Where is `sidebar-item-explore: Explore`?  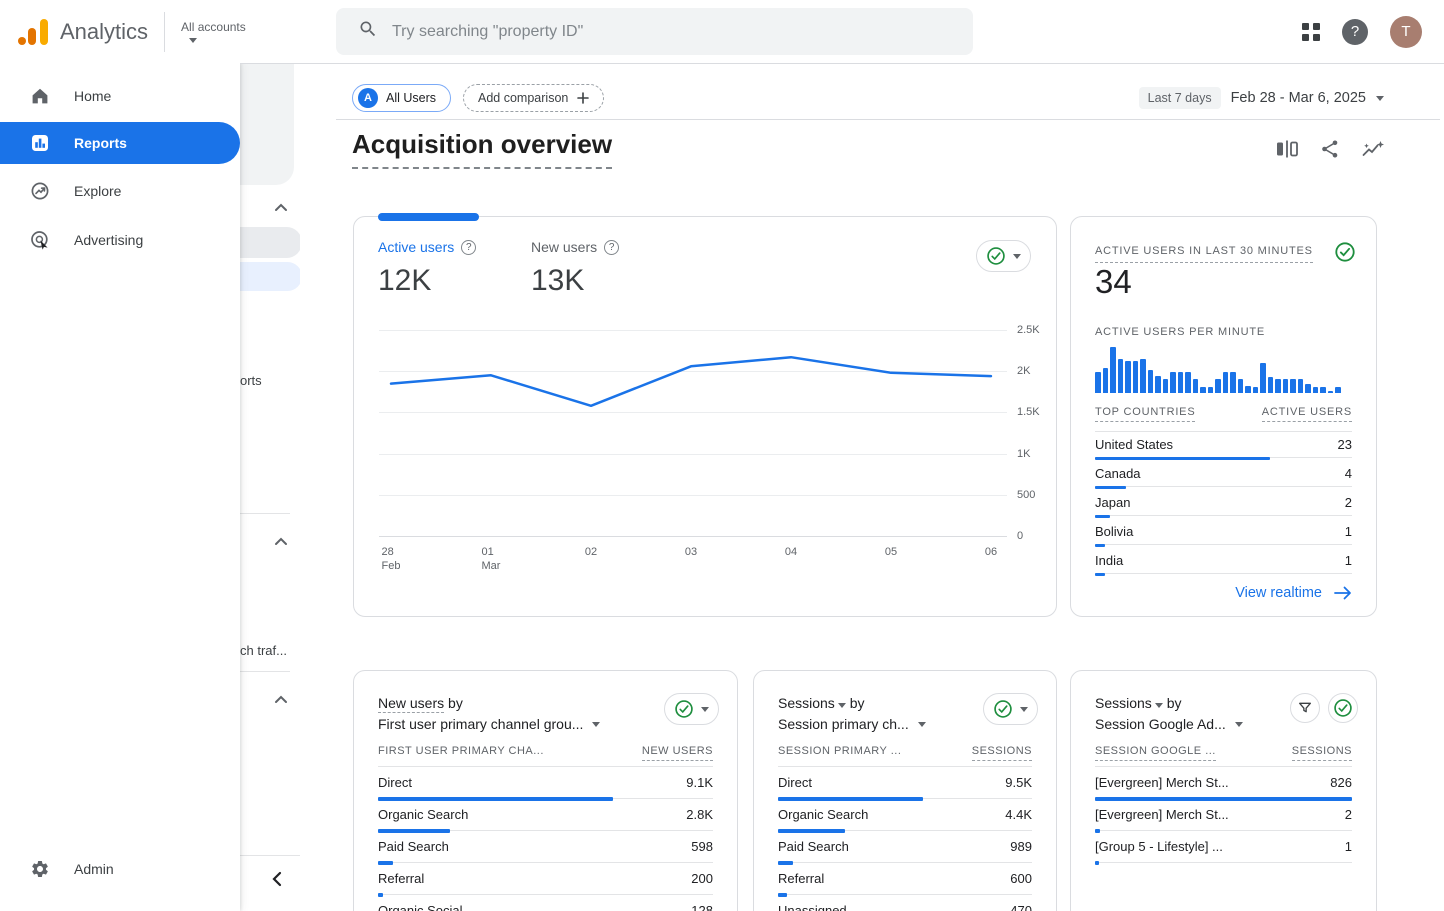
sidebar-item-explore: Explore is located at coordinates (120, 191).